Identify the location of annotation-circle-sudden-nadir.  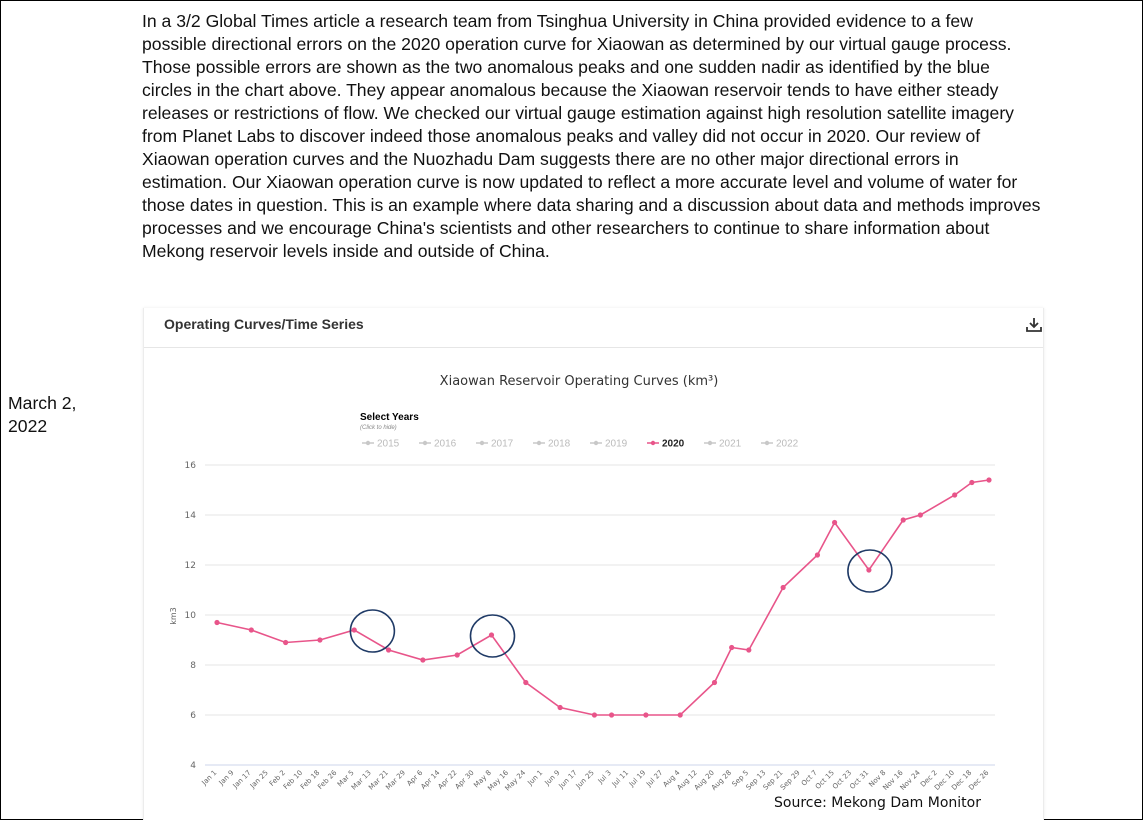
(870, 571).